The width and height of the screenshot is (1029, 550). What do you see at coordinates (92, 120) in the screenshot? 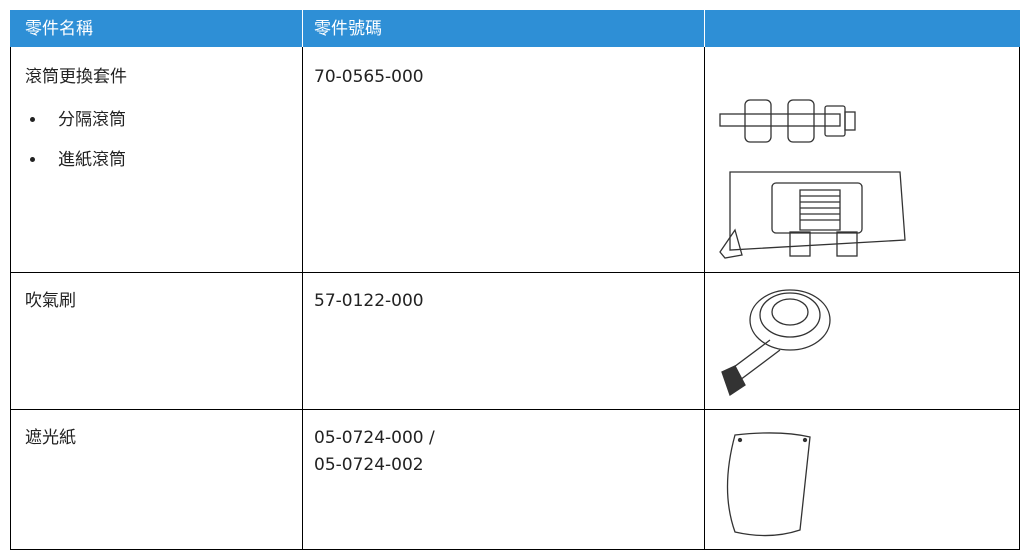
I see `sub-item: 分隔滾筒` at bounding box center [92, 120].